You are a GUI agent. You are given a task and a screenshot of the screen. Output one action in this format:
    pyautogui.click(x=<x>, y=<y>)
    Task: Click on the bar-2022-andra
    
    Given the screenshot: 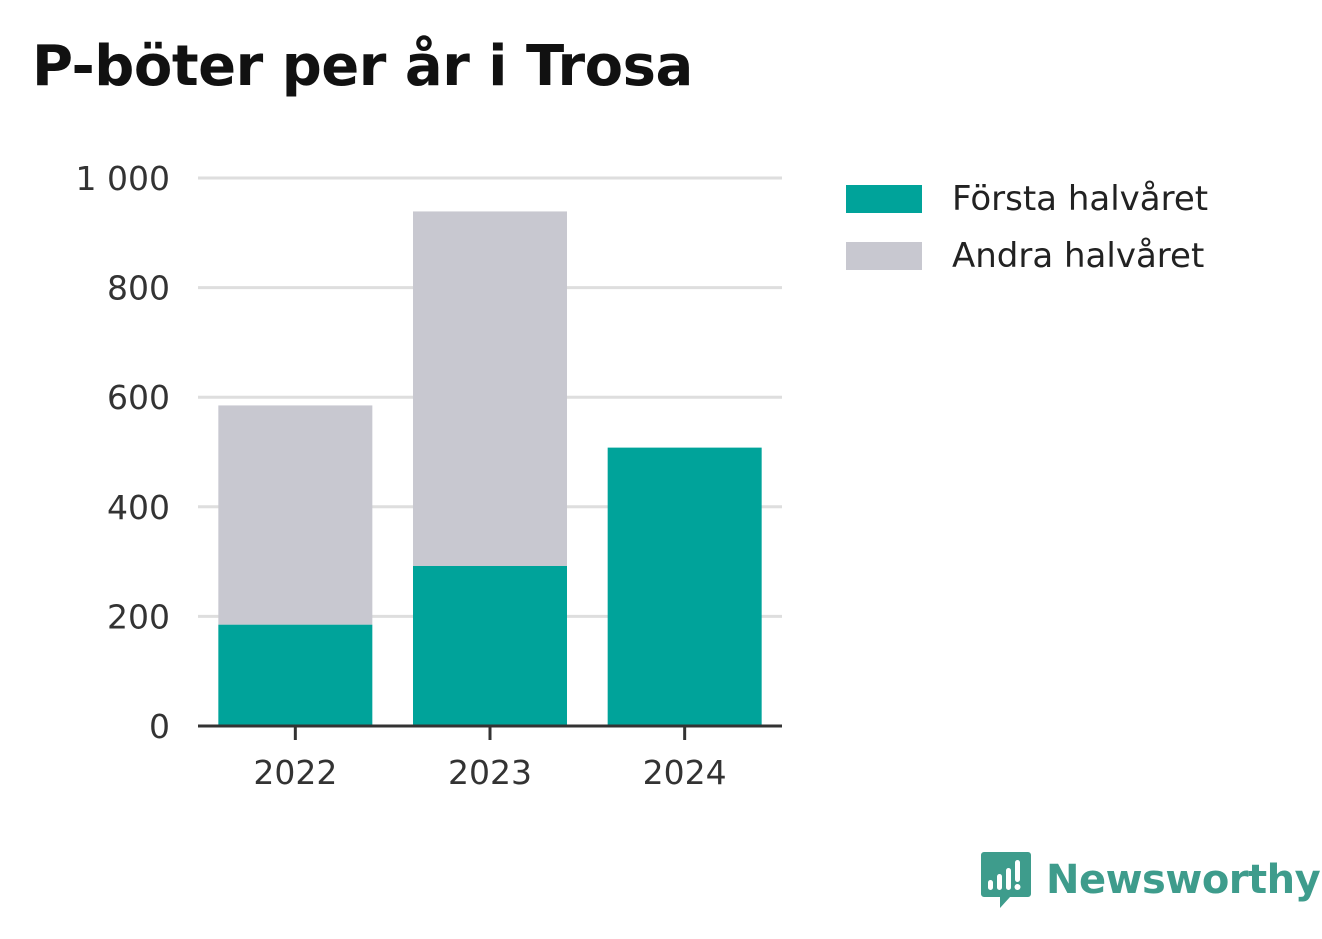 What is the action you would take?
    pyautogui.click(x=295, y=515)
    